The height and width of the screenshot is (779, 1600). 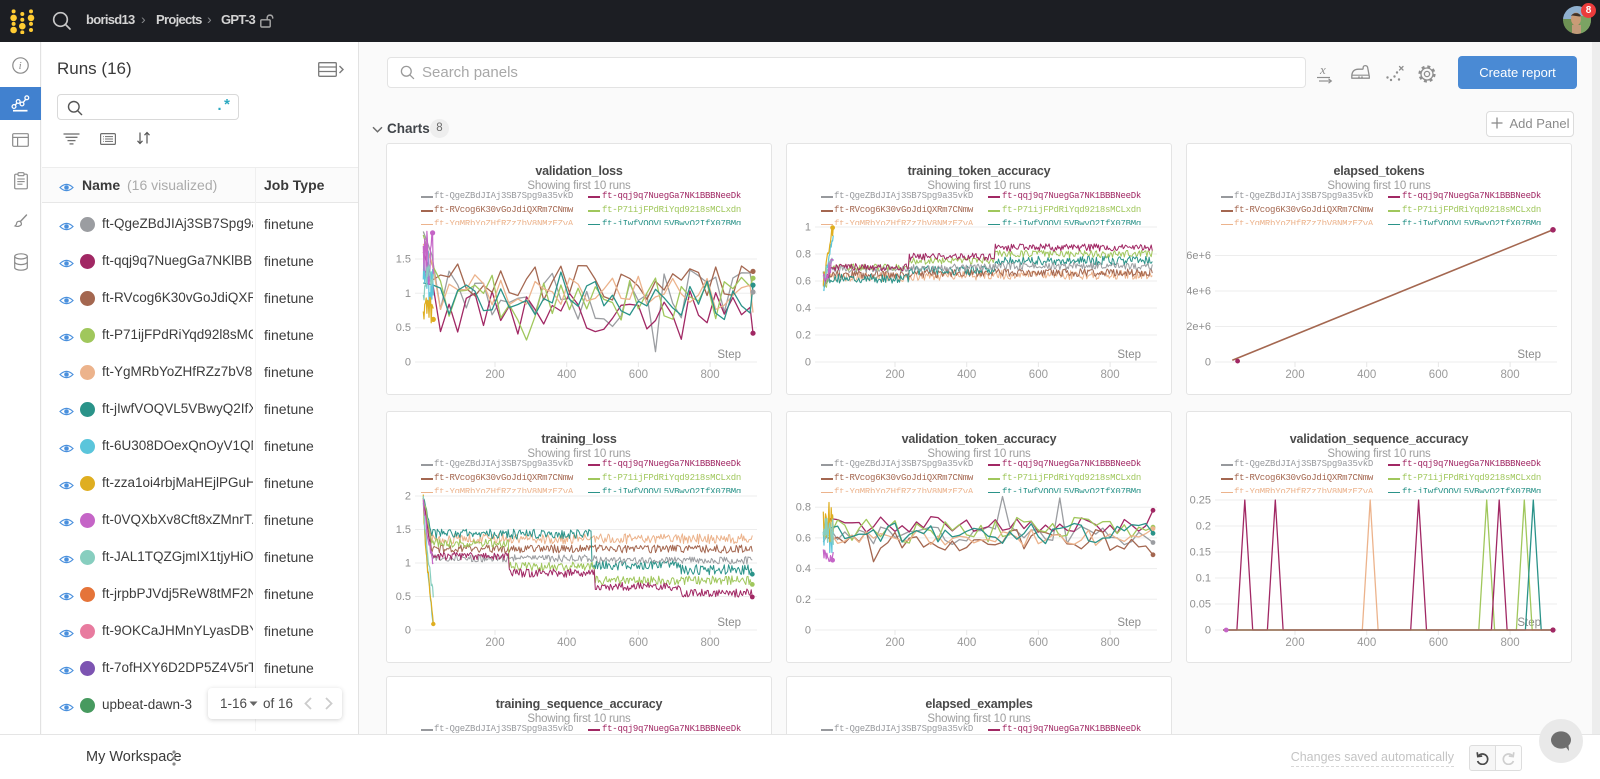 I want to click on svg-text: 0.25, so click(x=1200, y=501).